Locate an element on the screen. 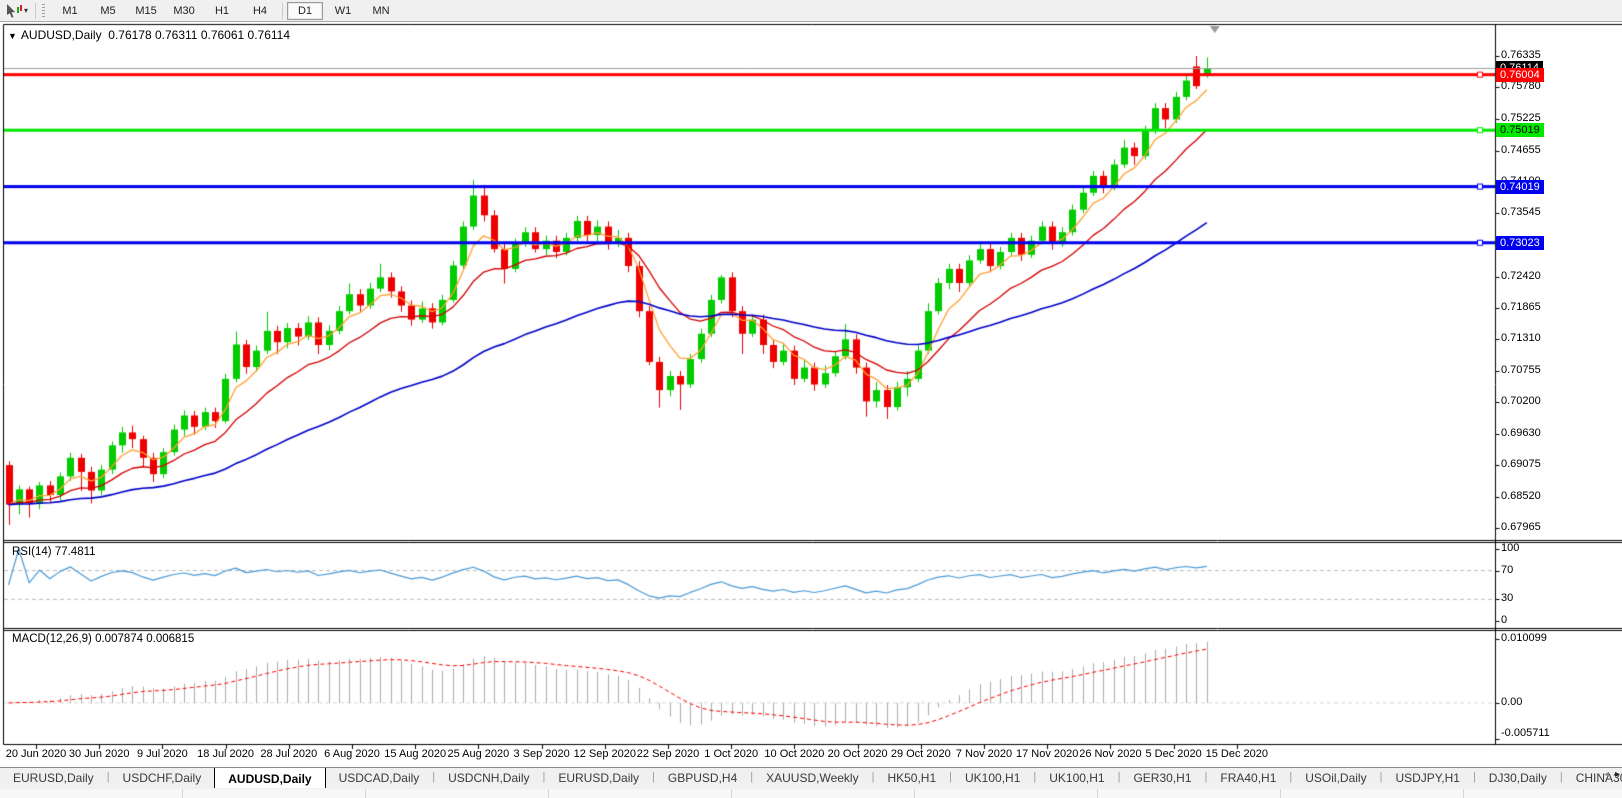 The image size is (1622, 798). date-tick-label: 30 Jun 2020 is located at coordinates (99, 754).